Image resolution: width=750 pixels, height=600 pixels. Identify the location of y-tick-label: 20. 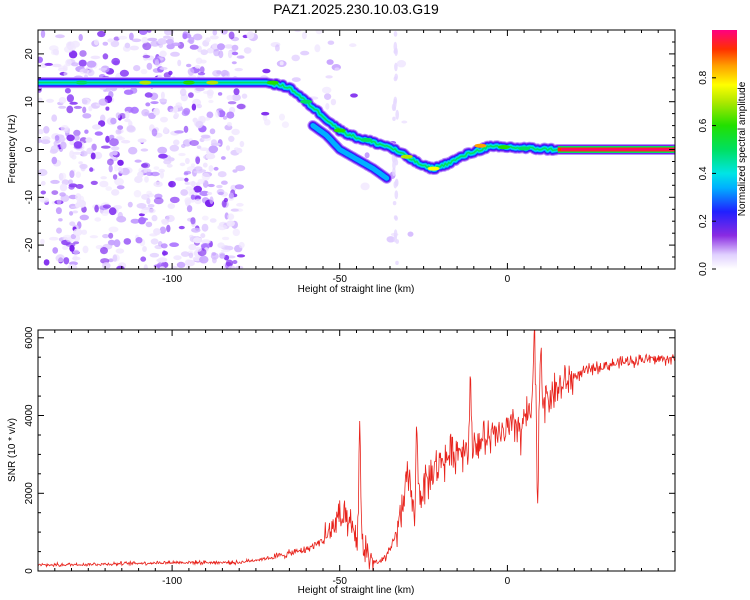
(29, 54).